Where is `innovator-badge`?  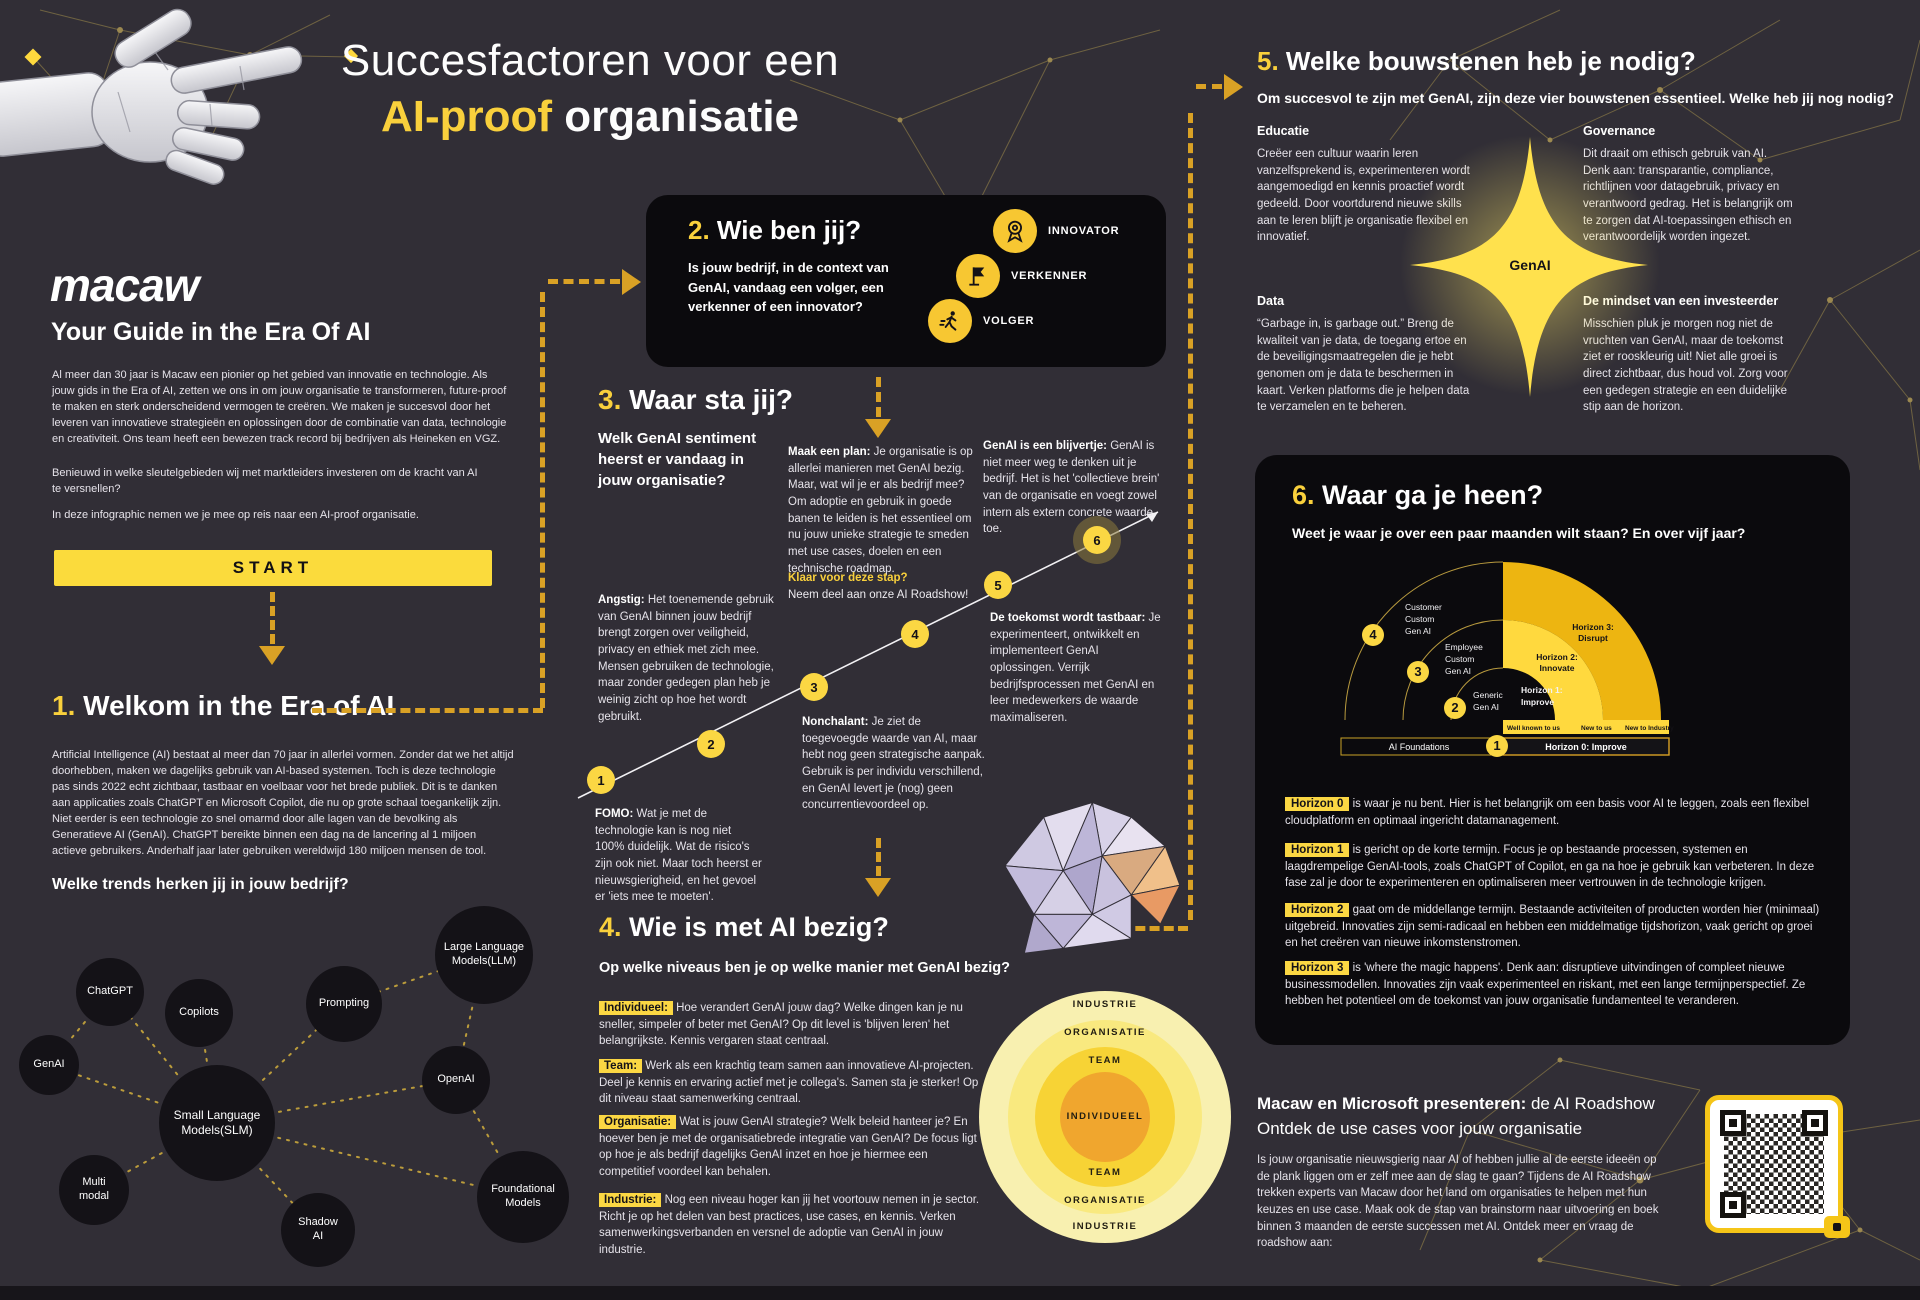
innovator-badge is located at coordinates (1015, 231).